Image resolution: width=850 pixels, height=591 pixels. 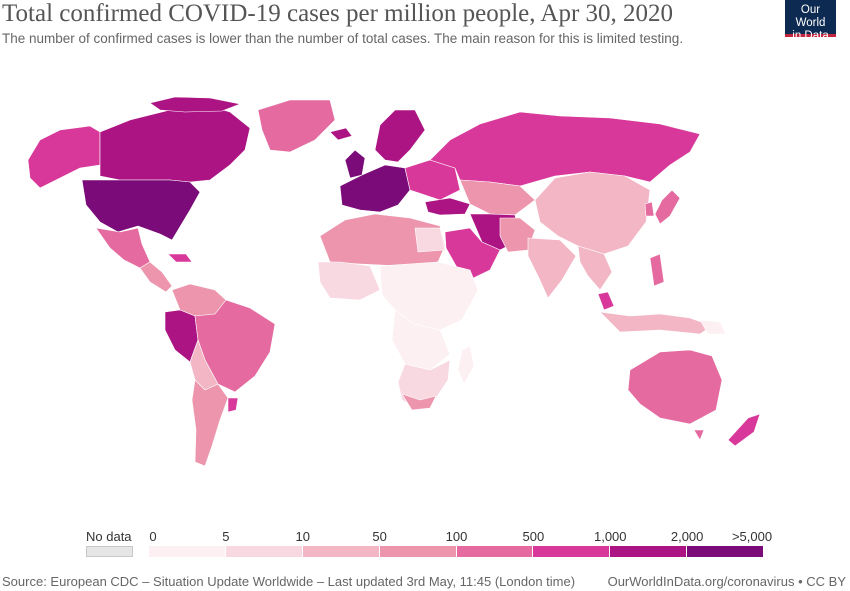 What do you see at coordinates (430, 240) in the screenshot?
I see `region-egypt` at bounding box center [430, 240].